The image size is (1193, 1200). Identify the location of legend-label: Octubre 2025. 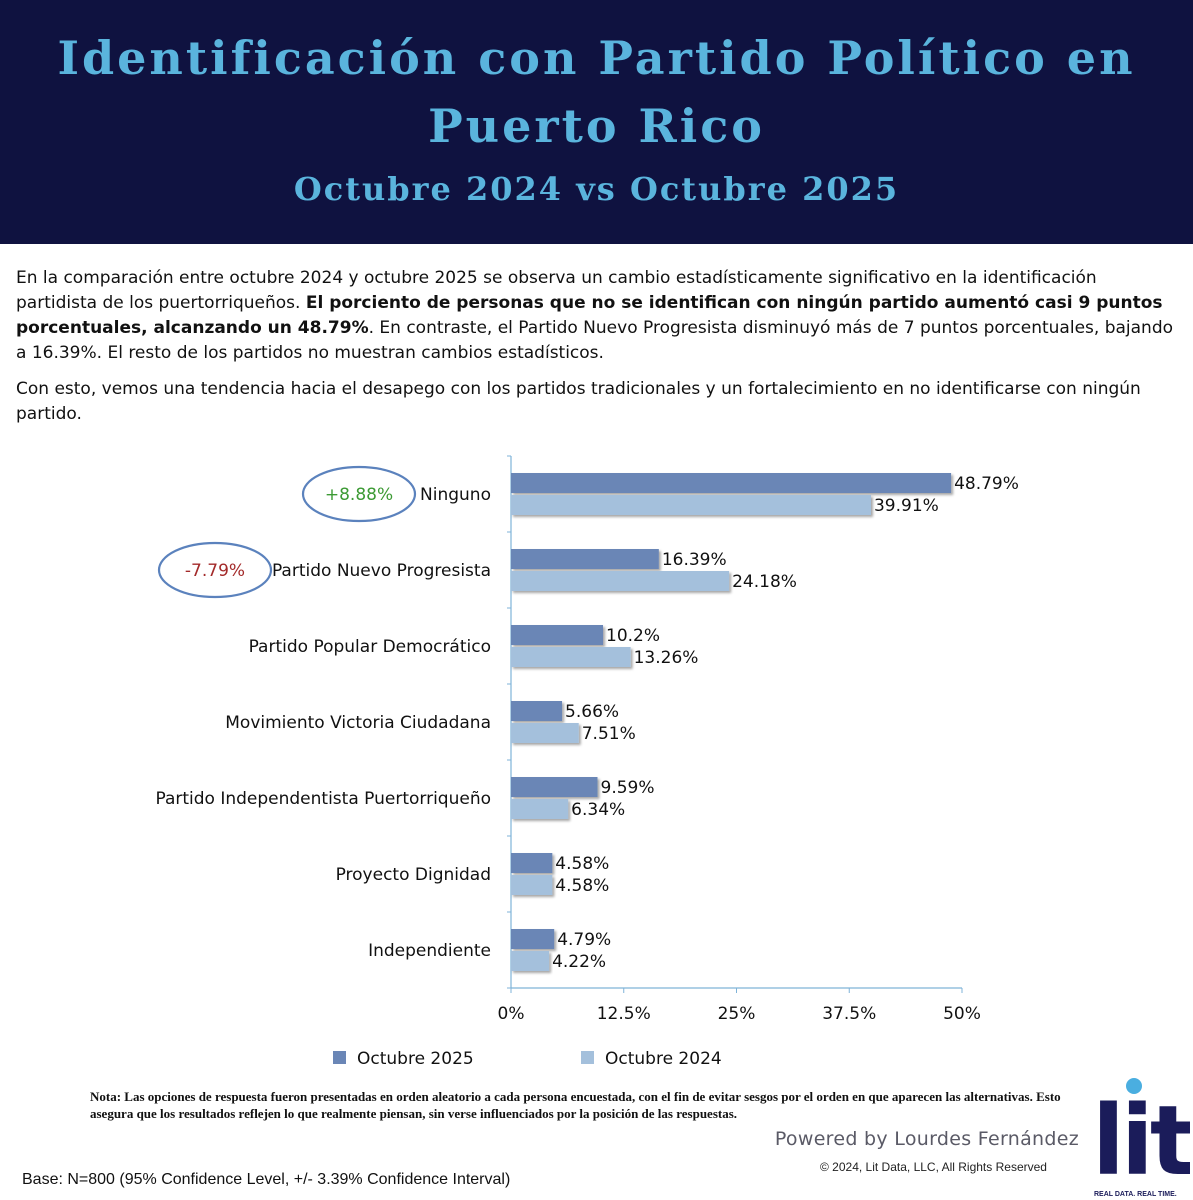
(415, 1059).